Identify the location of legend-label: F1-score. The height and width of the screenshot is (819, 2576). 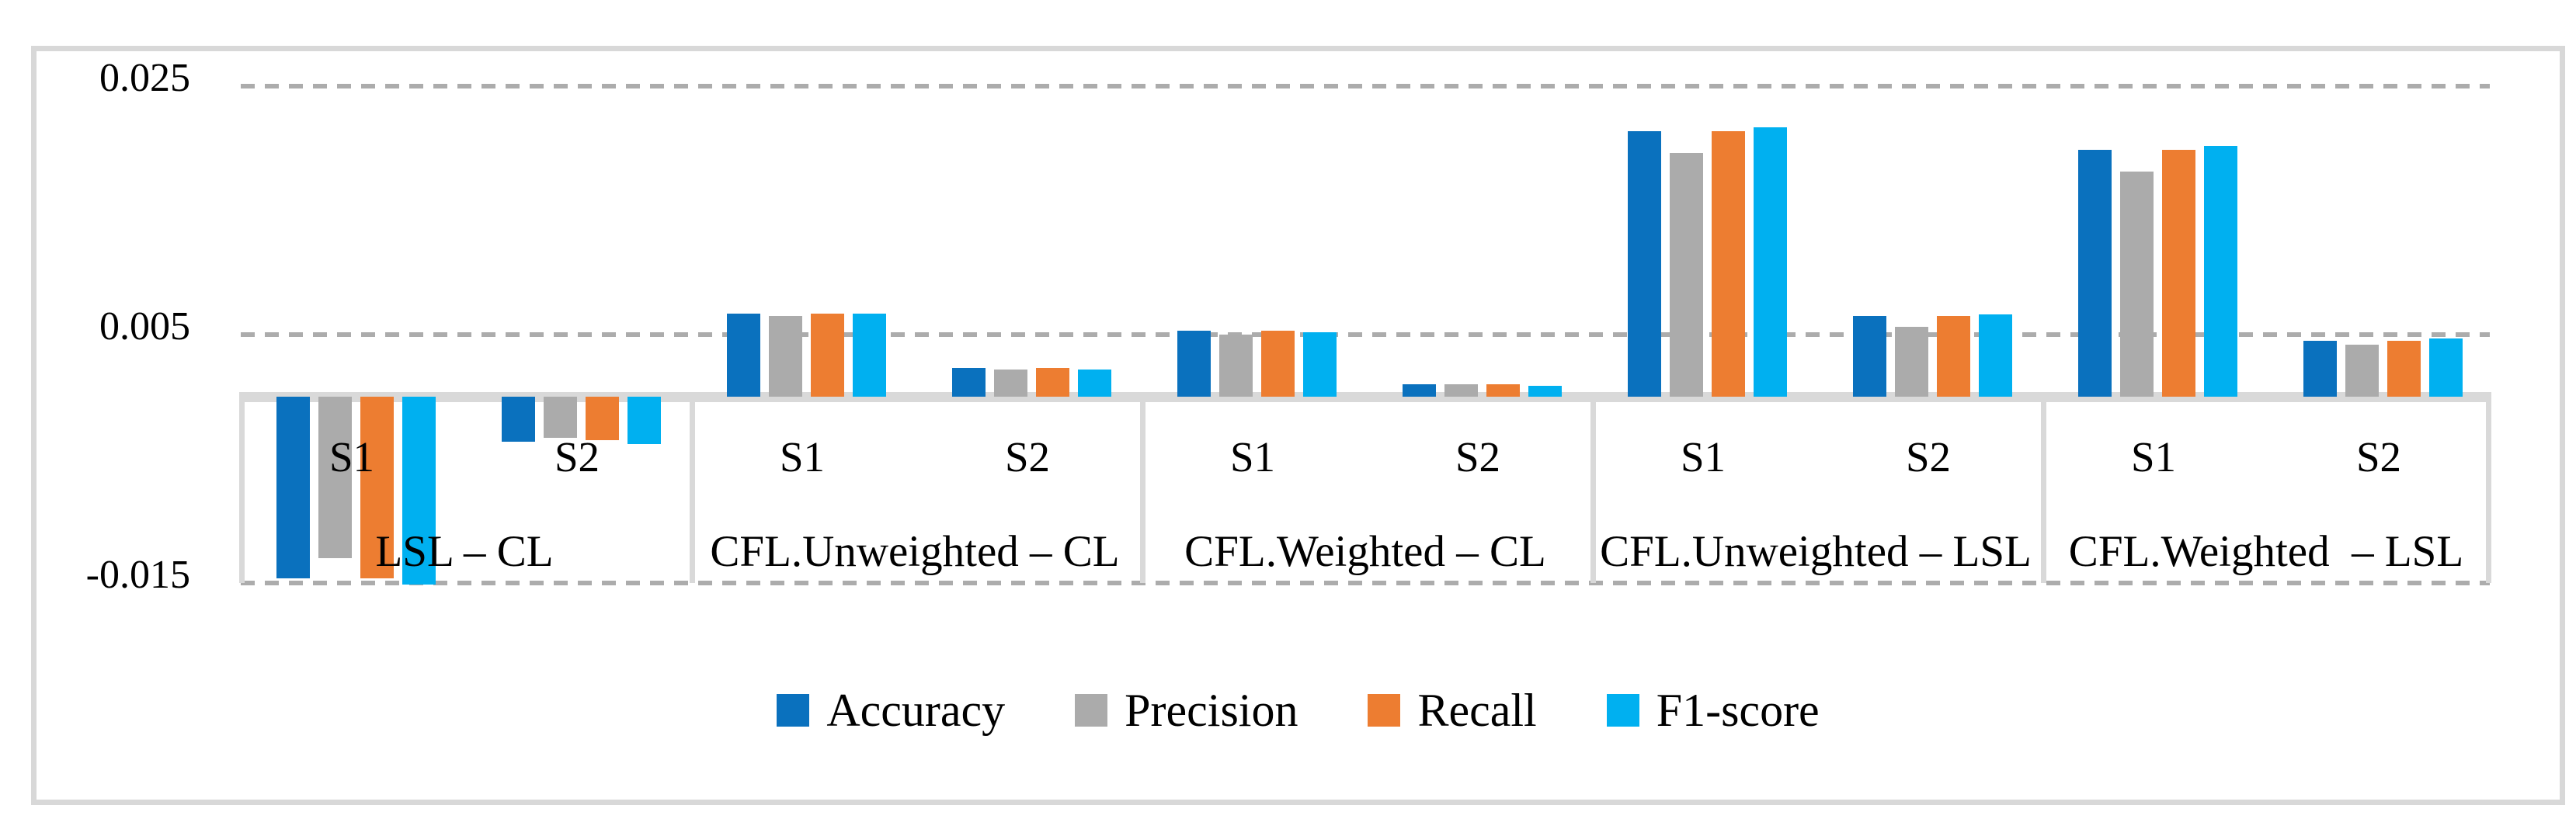
(1738, 711).